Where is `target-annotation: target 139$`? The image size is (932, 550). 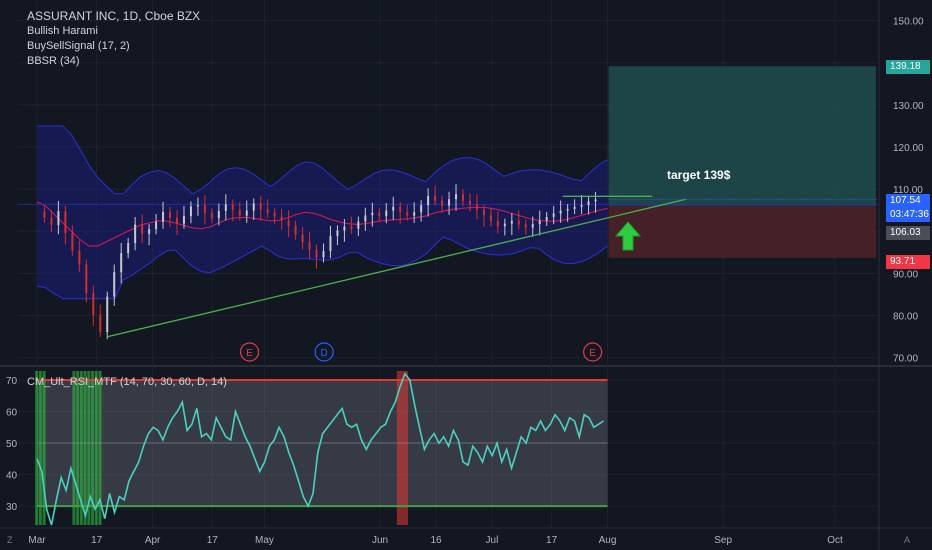 target-annotation: target 139$ is located at coordinates (699, 175).